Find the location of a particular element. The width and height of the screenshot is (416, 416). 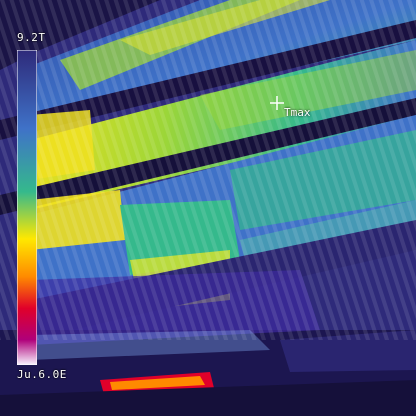

crosshair-icon is located at coordinates (277, 103).